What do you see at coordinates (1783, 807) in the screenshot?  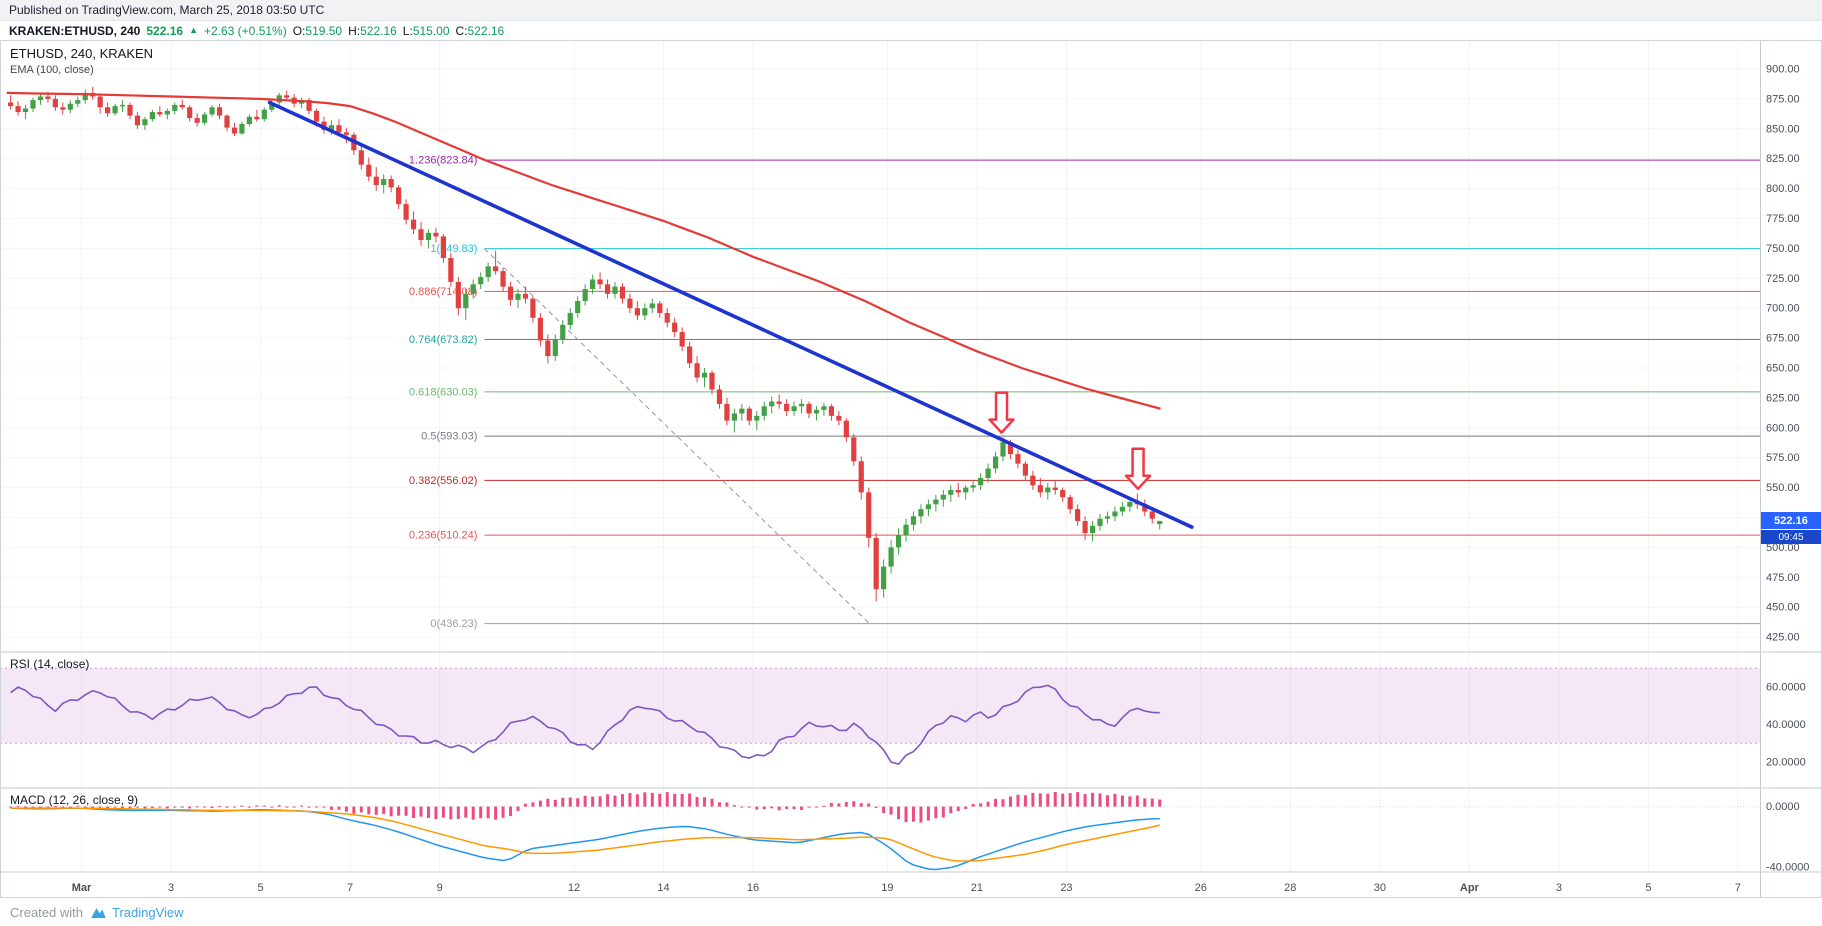 I see `svg-text: 0.0000` at bounding box center [1783, 807].